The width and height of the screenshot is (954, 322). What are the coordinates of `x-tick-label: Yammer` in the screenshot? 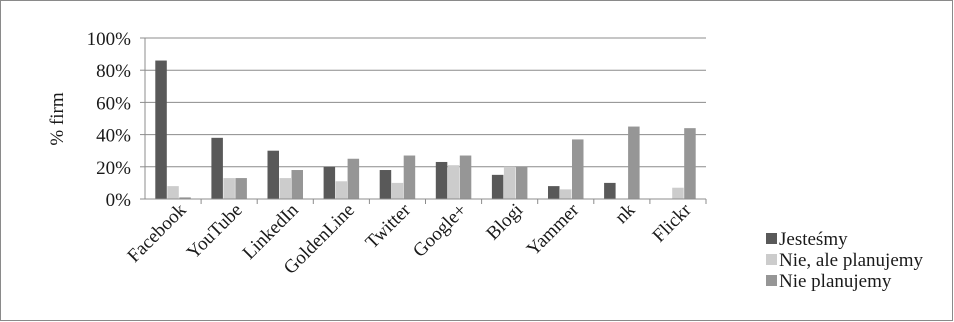 It's located at (553, 229).